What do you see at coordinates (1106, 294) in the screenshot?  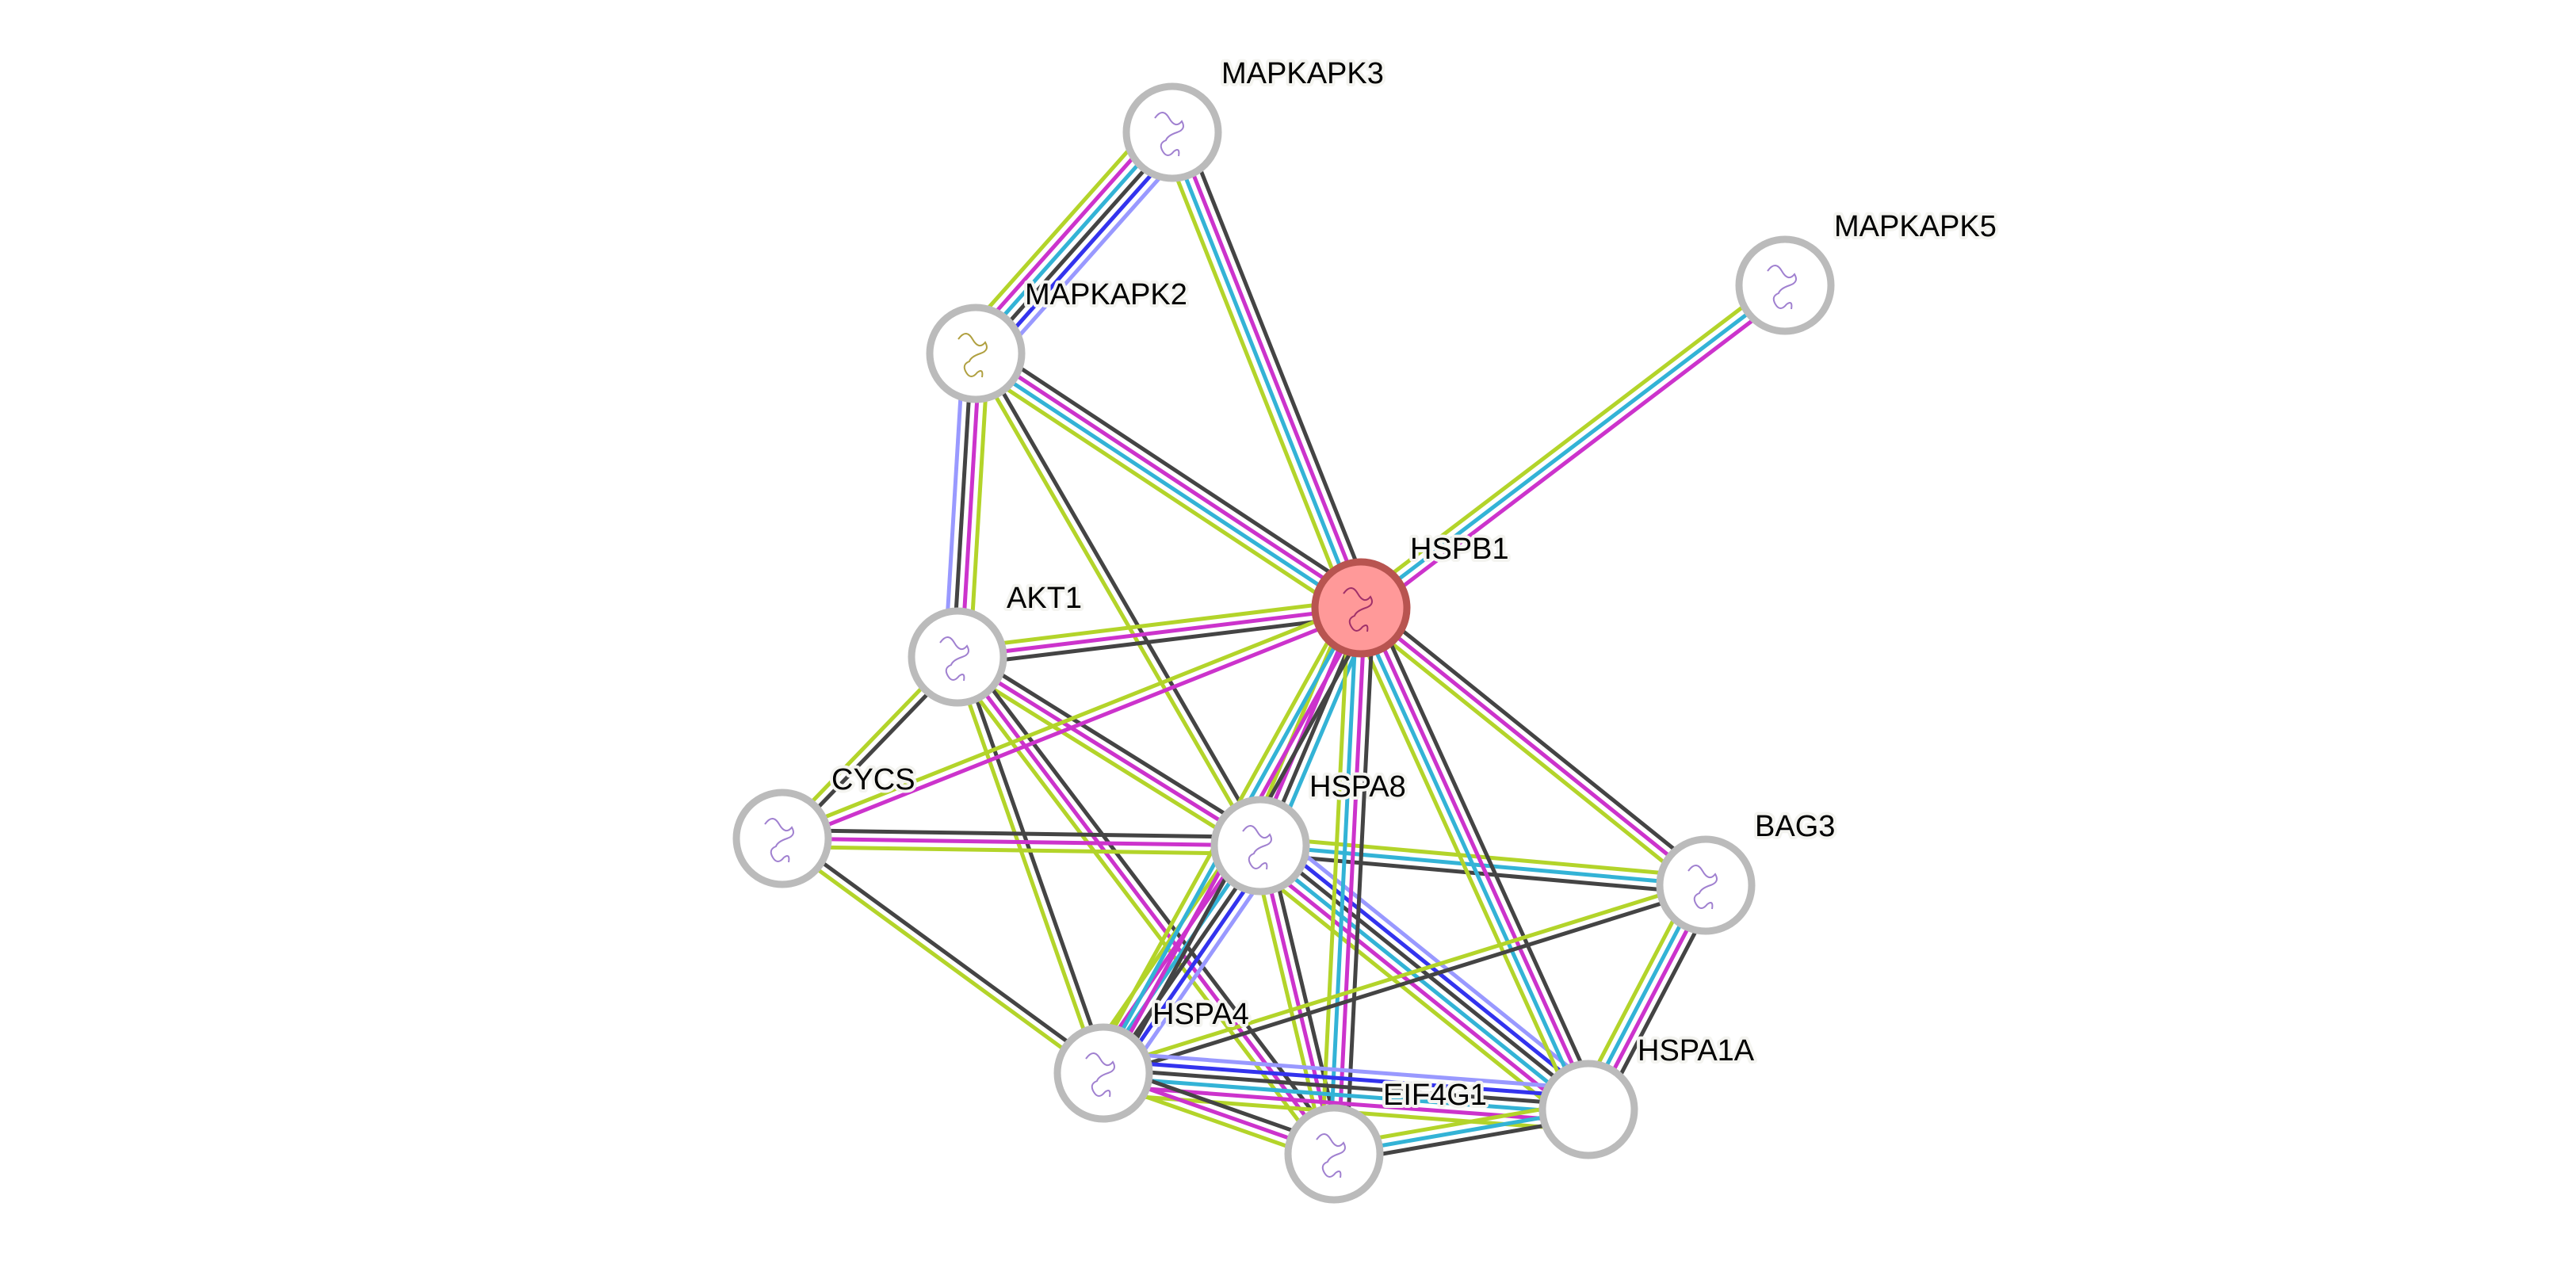 I see `node-label: MAPKAPK2` at bounding box center [1106, 294].